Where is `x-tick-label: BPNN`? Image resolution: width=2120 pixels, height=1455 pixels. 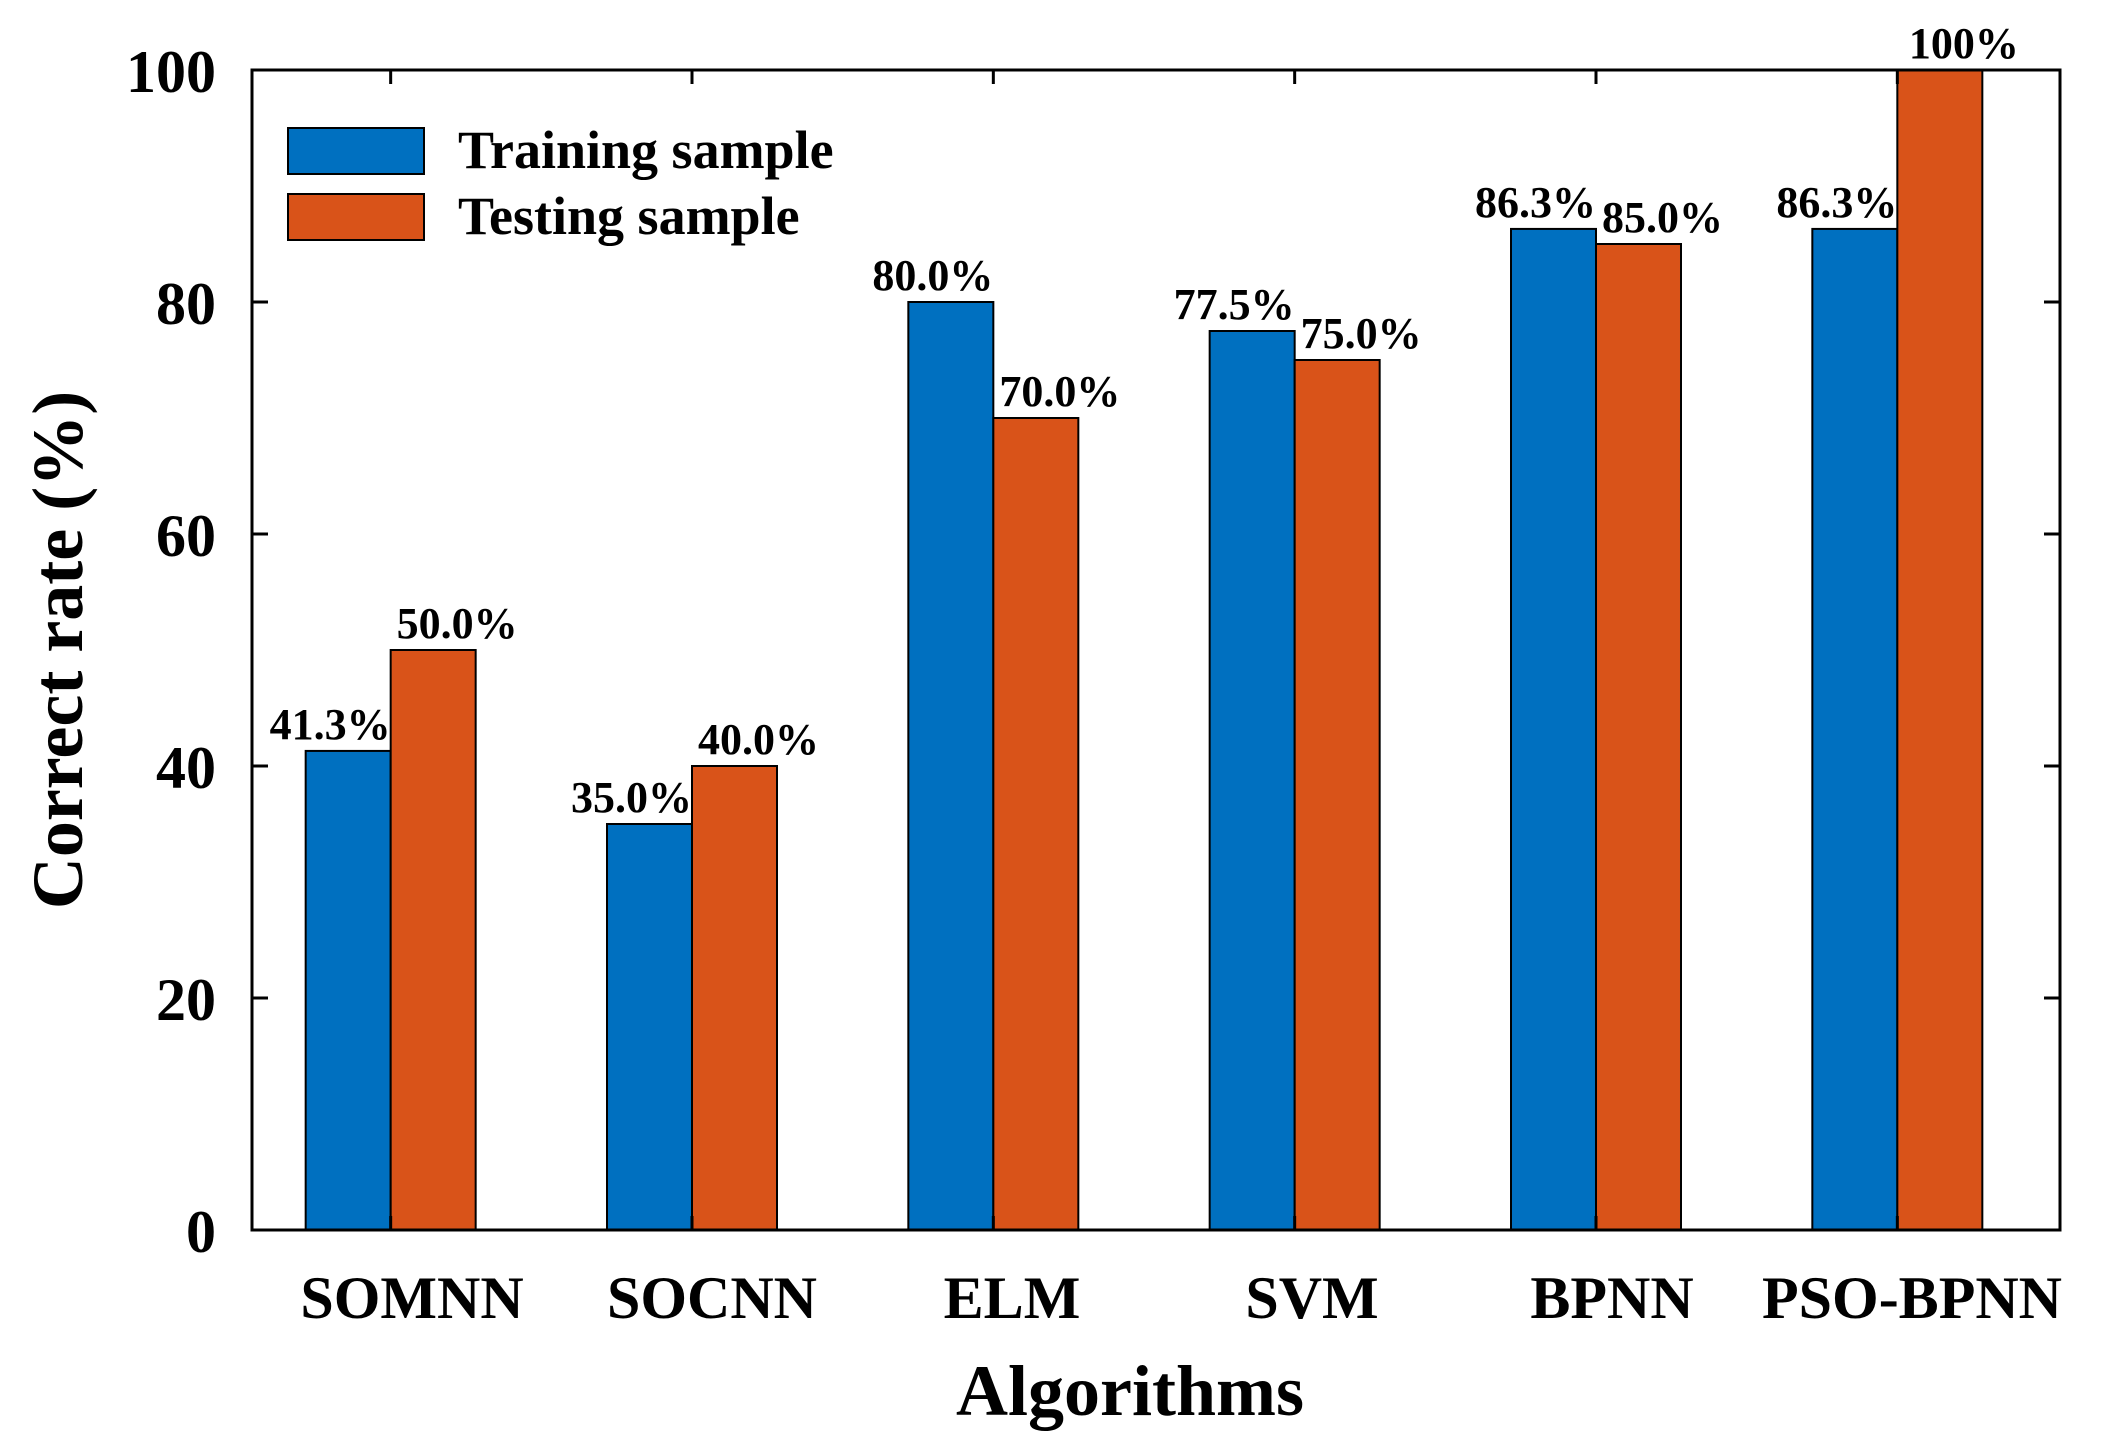 x-tick-label: BPNN is located at coordinates (1611, 1298).